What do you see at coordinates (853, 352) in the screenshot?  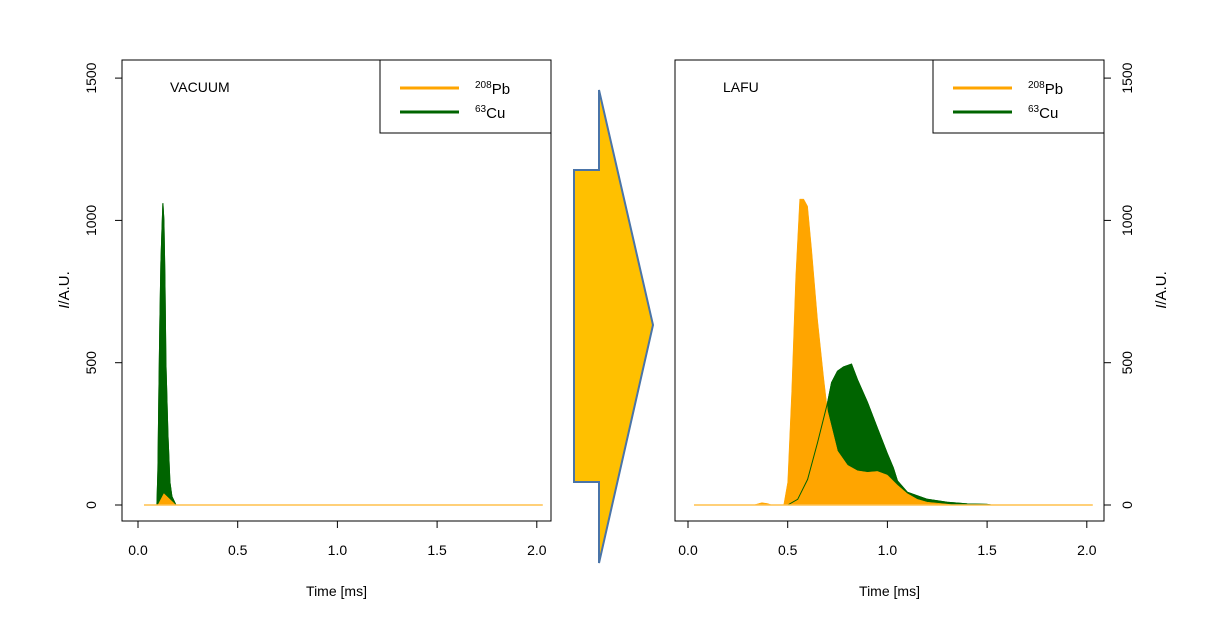 I see `series-area-pb` at bounding box center [853, 352].